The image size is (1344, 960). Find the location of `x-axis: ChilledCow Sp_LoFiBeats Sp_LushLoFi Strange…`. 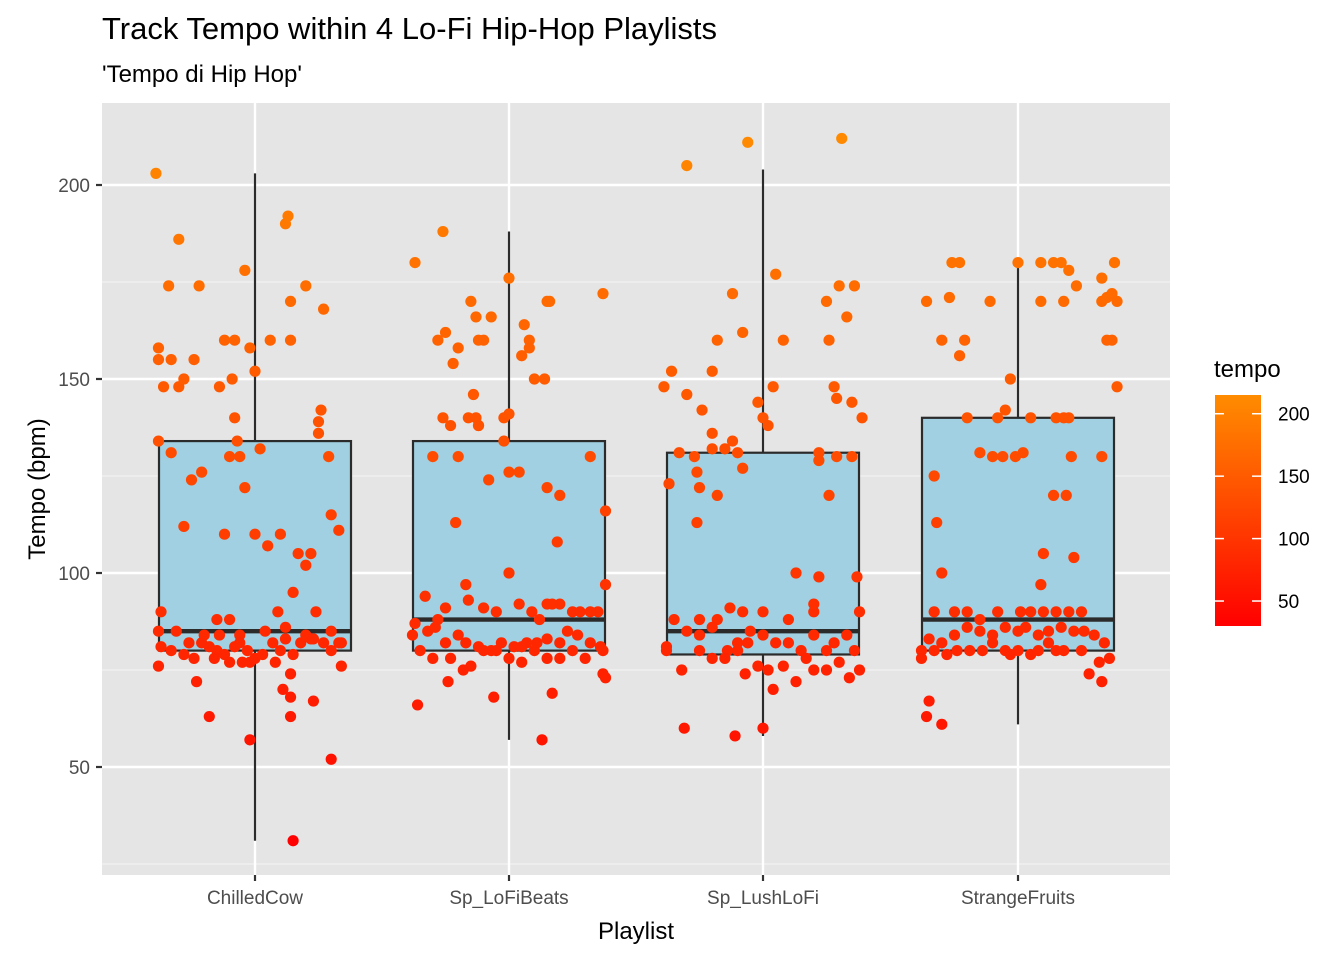

x-axis: ChilledCow Sp_LoFiBeats Sp_LushLoFi Strange… is located at coordinates (641, 892).